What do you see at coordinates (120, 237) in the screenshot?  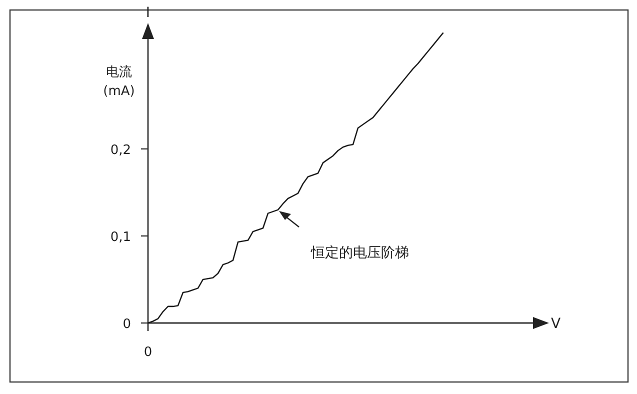 I see `y-tick-label: 0,1` at bounding box center [120, 237].